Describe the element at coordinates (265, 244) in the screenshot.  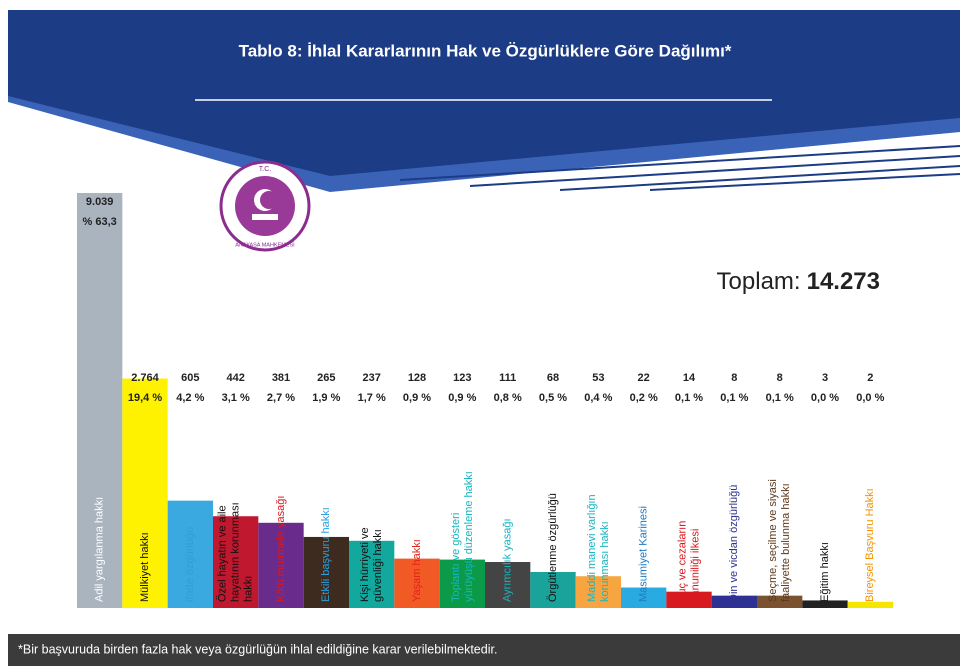
I see `logo-bottom: ANAYASA MAHKEMESİ` at that location.